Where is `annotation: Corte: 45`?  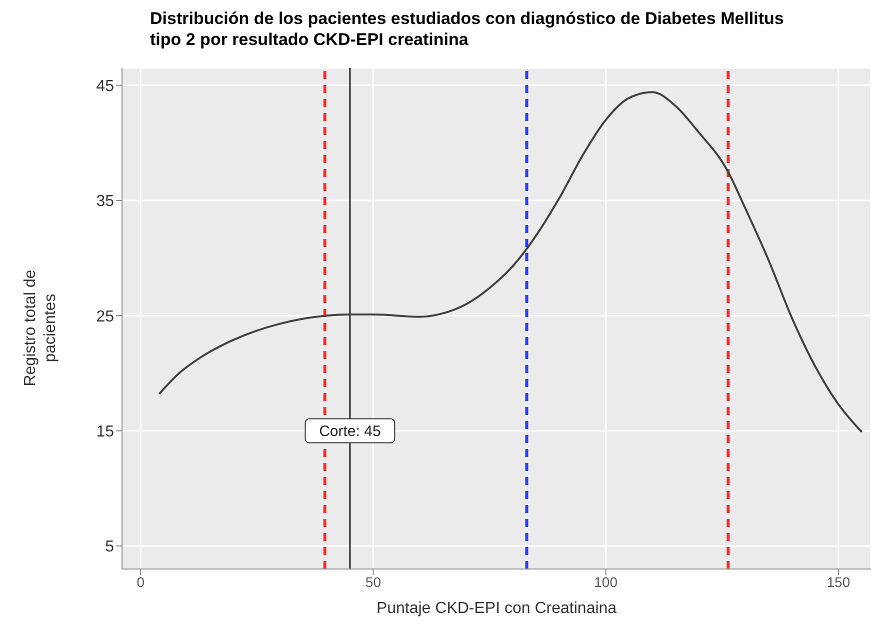 annotation: Corte: 45 is located at coordinates (350, 431).